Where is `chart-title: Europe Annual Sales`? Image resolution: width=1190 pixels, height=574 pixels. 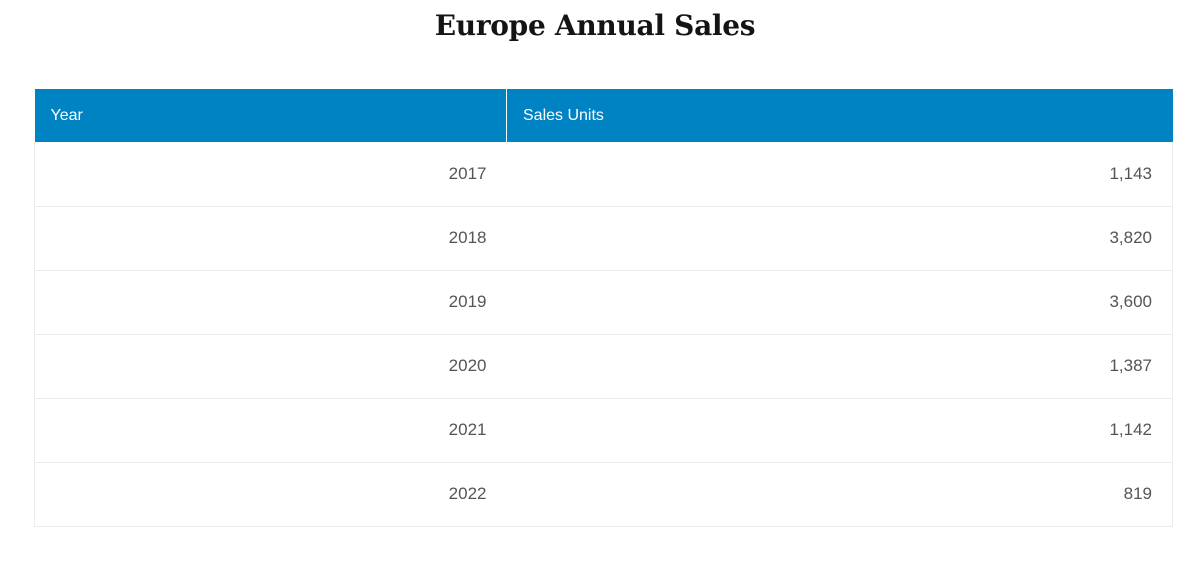
chart-title: Europe Annual Sales is located at coordinates (595, 25).